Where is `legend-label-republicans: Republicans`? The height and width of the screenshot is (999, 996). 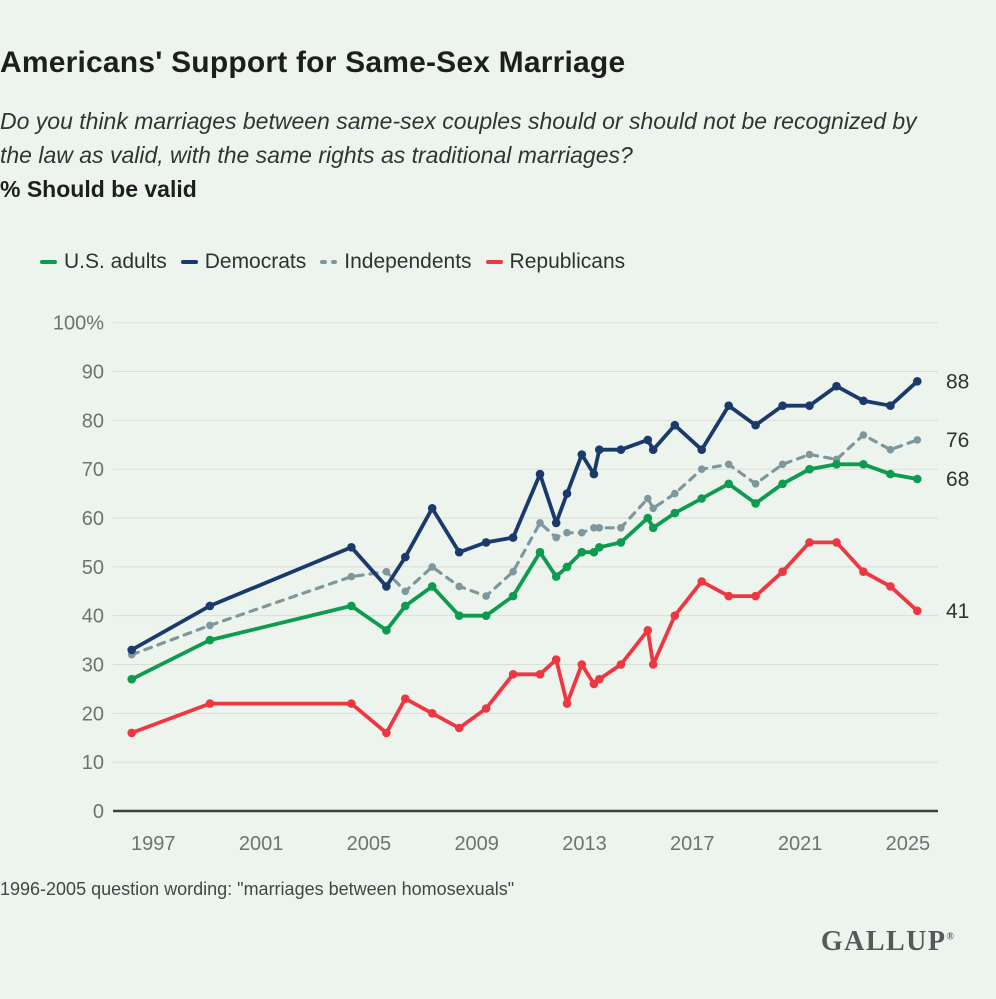
legend-label-republicans: Republicans is located at coordinates (567, 261).